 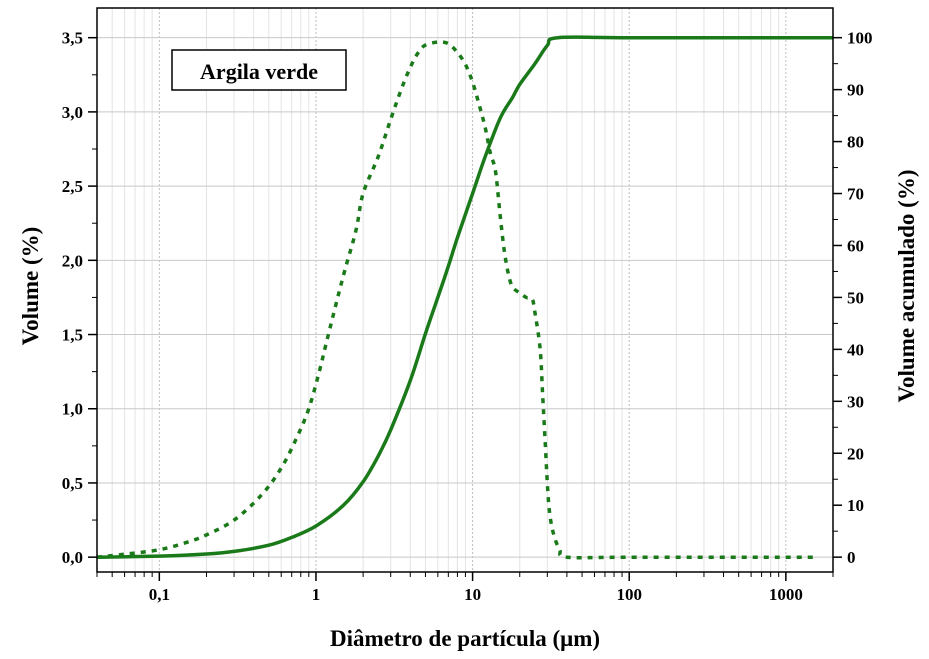 I want to click on y-right-tick-label: 40, so click(x=855, y=349).